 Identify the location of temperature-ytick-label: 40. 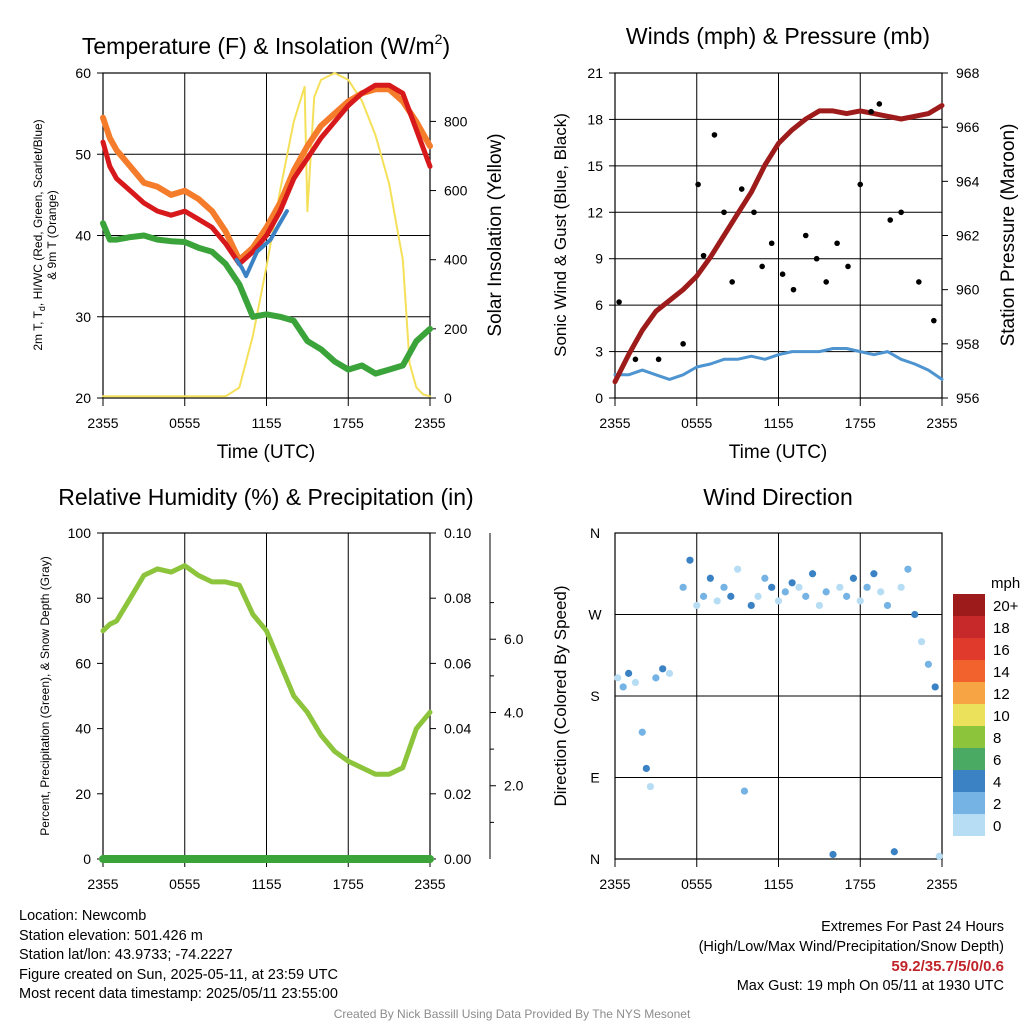
(83, 236).